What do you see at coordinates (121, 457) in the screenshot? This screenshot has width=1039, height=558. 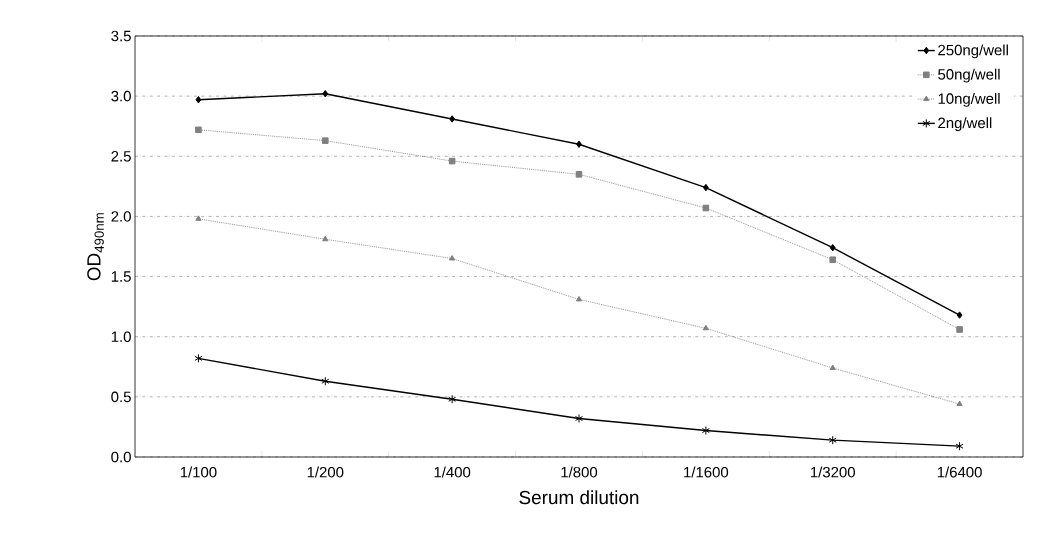 I see `y-tick-label: 0.0` at bounding box center [121, 457].